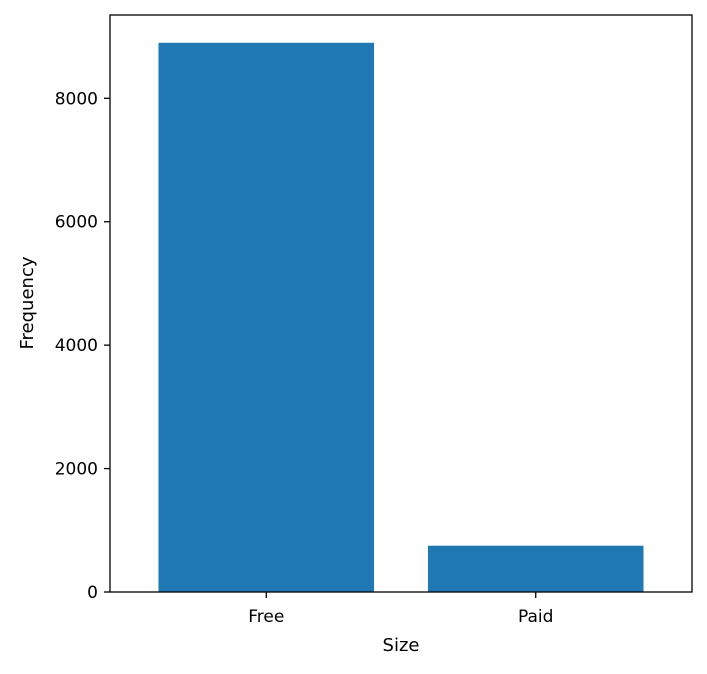 The width and height of the screenshot is (707, 674). I want to click on y-tick-label: 0, so click(92, 593).